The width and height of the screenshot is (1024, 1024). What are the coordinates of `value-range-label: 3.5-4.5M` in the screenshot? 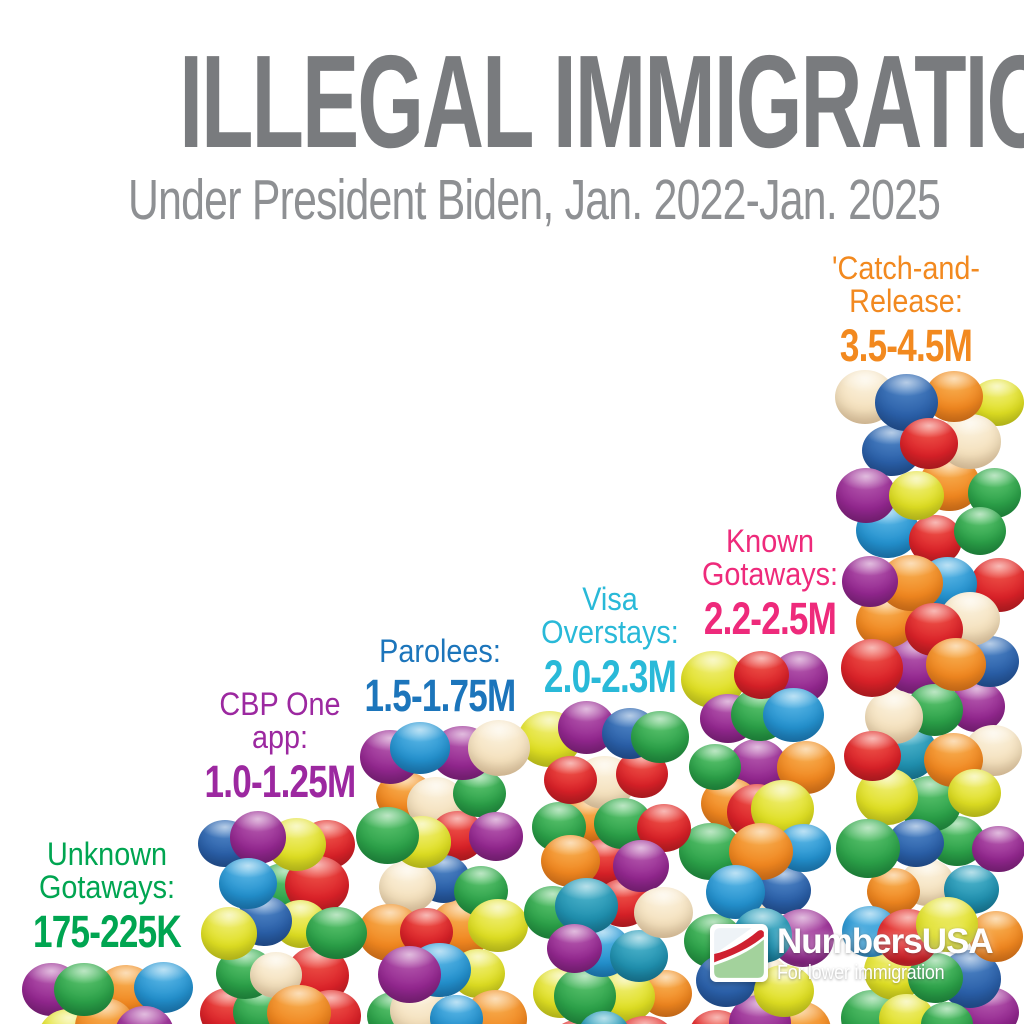 It's located at (906, 345).